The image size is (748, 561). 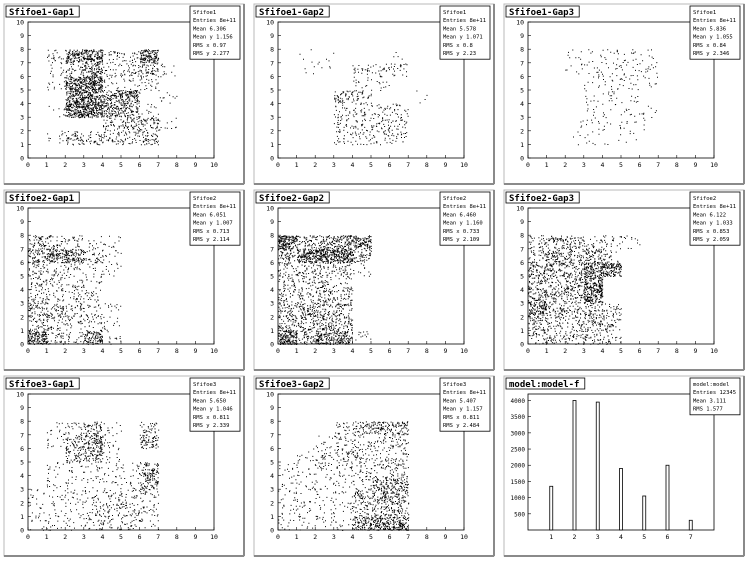 I want to click on chart-title: Sfifoe3-Gap1, so click(x=41, y=384).